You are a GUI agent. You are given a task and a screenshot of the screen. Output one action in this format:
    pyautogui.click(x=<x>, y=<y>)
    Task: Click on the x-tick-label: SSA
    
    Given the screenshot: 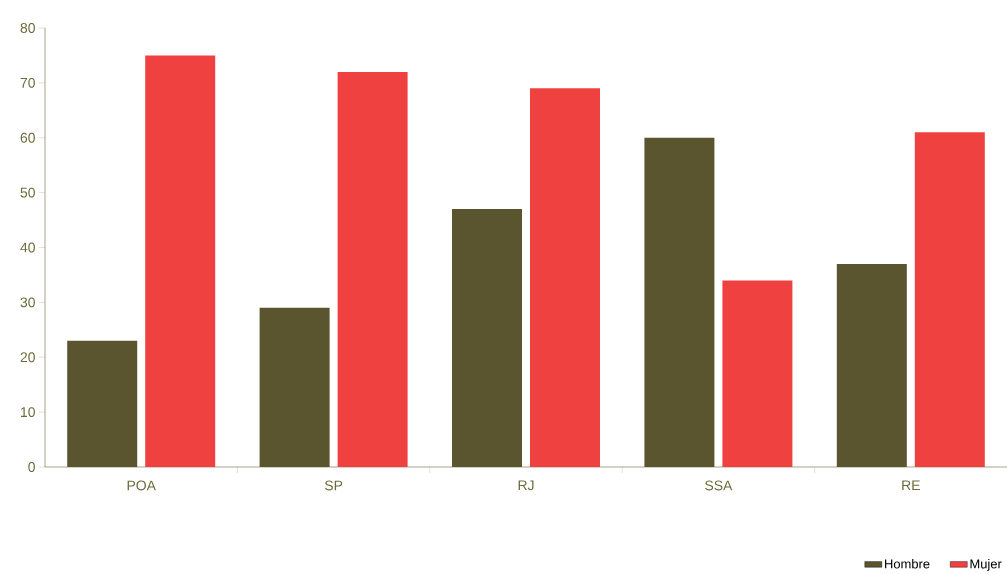 What is the action you would take?
    pyautogui.click(x=719, y=485)
    